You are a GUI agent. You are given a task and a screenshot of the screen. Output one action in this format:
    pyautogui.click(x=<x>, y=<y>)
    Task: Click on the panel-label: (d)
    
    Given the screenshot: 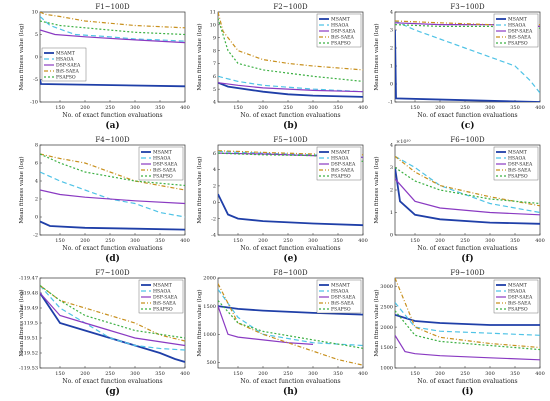 What is the action you would take?
    pyautogui.click(x=112, y=258)
    